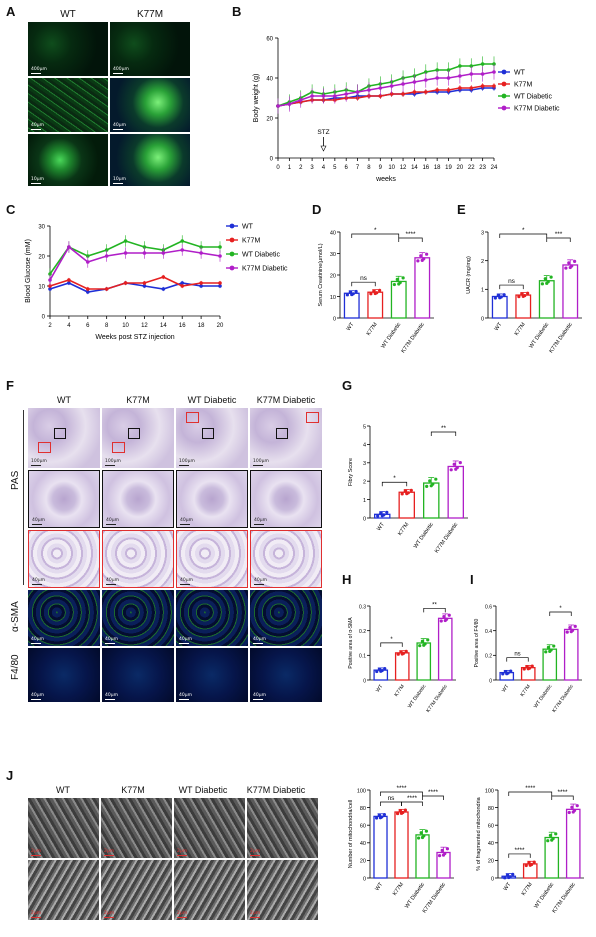 This screenshot has height=937, width=596. What do you see at coordinates (209, 828) in the screenshot?
I see `micrograph-j-em-0-2: 2μm` at bounding box center [209, 828].